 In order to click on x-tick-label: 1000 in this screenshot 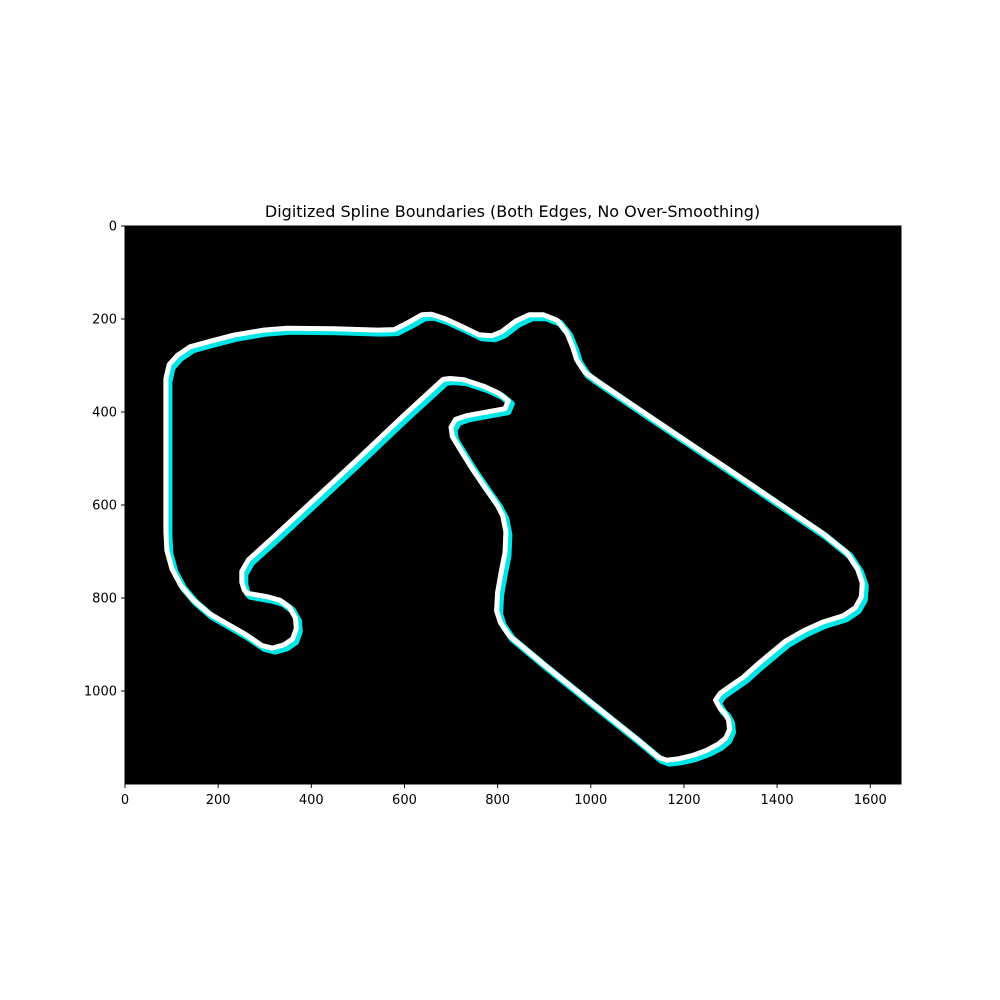, I will do `click(590, 800)`.